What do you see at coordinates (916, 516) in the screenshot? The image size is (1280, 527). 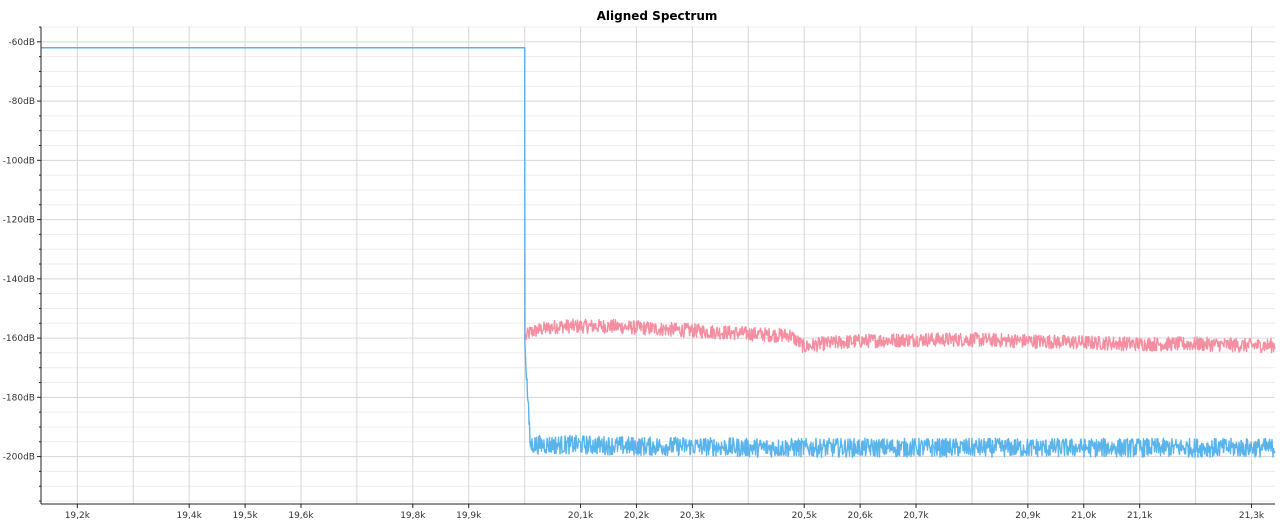 I see `x-tick-label: 20,7k` at bounding box center [916, 516].